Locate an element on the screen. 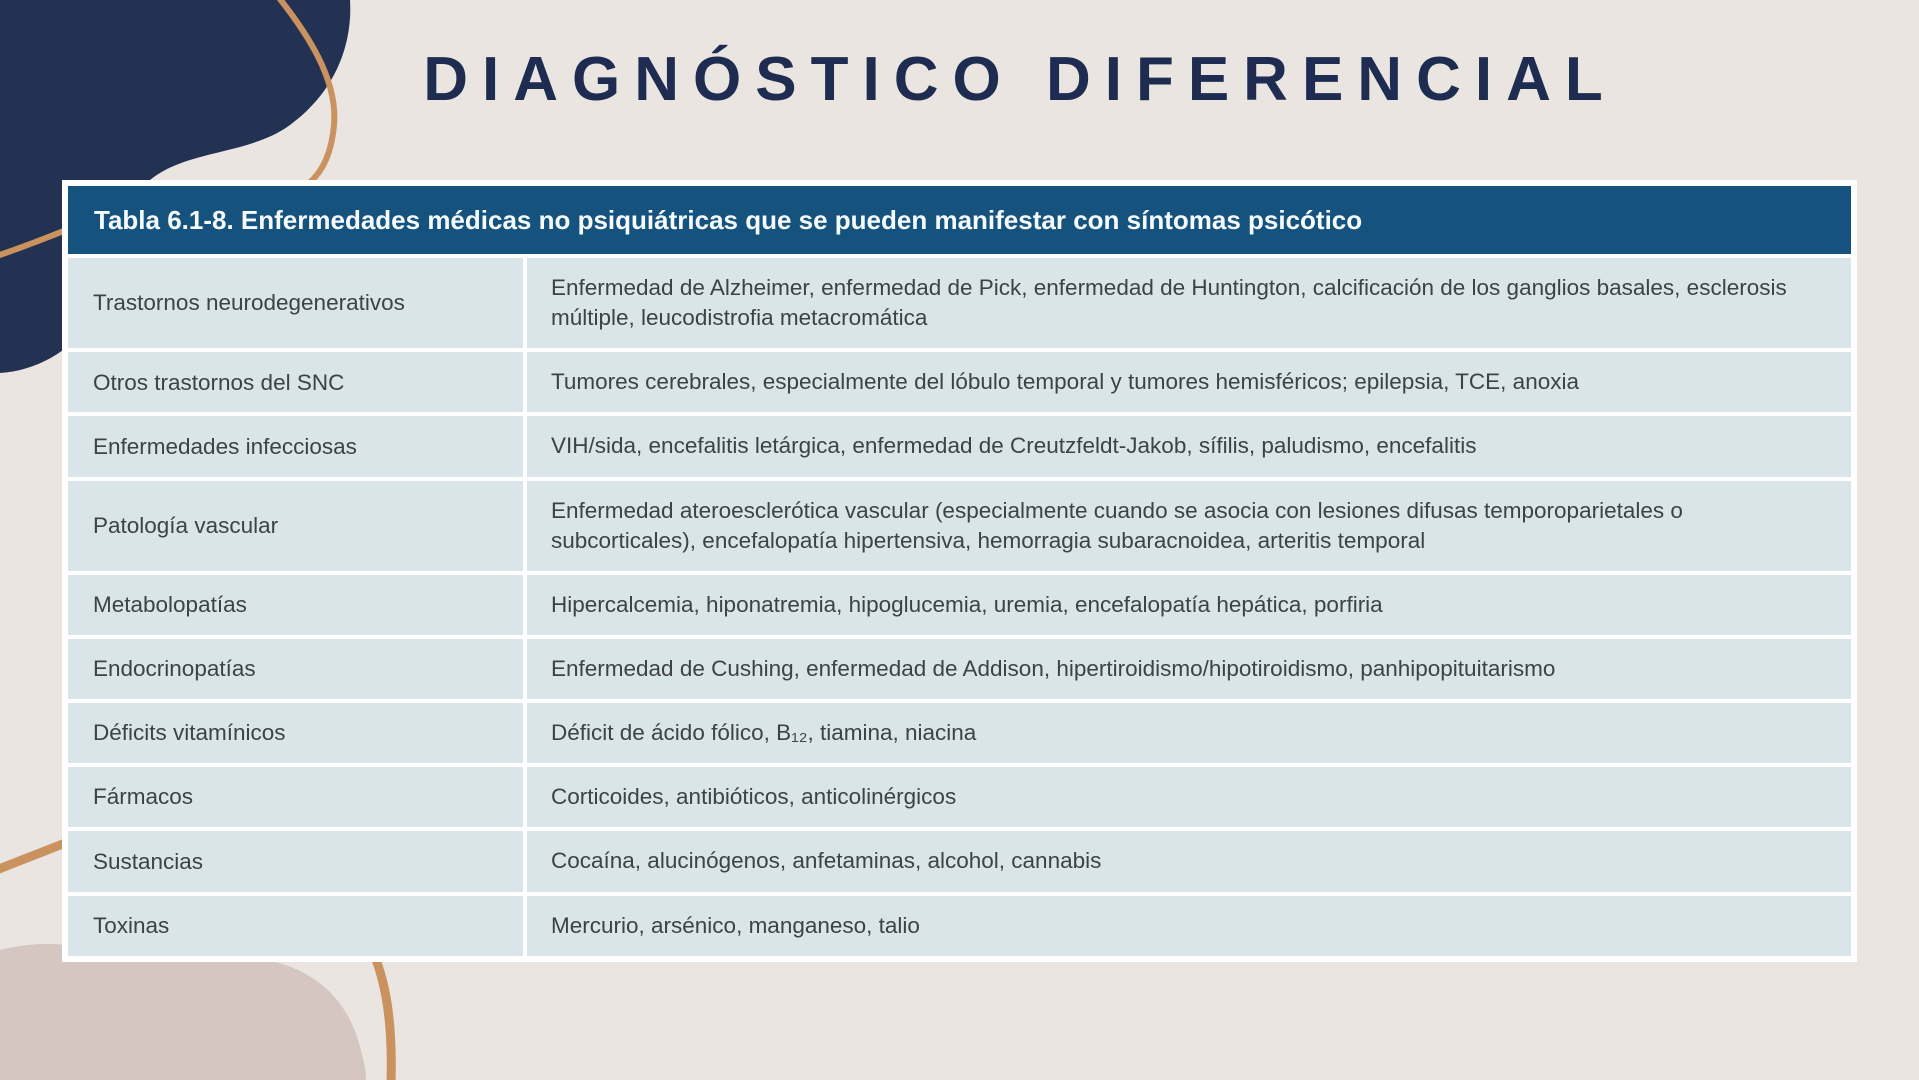 The image size is (1919, 1080). tan-curve-top is located at coordinates (307, 96).